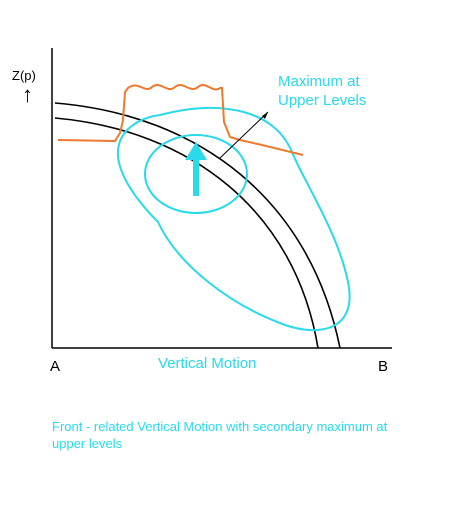 The width and height of the screenshot is (450, 524). I want to click on vertical-profile-curve, so click(180, 120).